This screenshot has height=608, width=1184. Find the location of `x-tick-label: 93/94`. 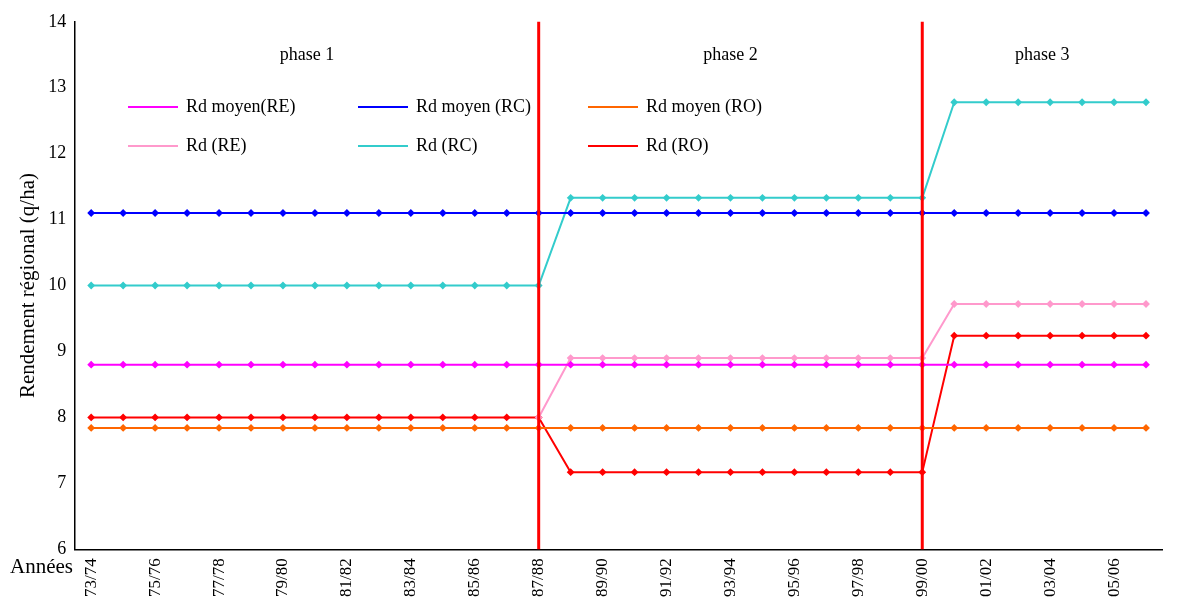

x-tick-label: 93/94 is located at coordinates (729, 577).